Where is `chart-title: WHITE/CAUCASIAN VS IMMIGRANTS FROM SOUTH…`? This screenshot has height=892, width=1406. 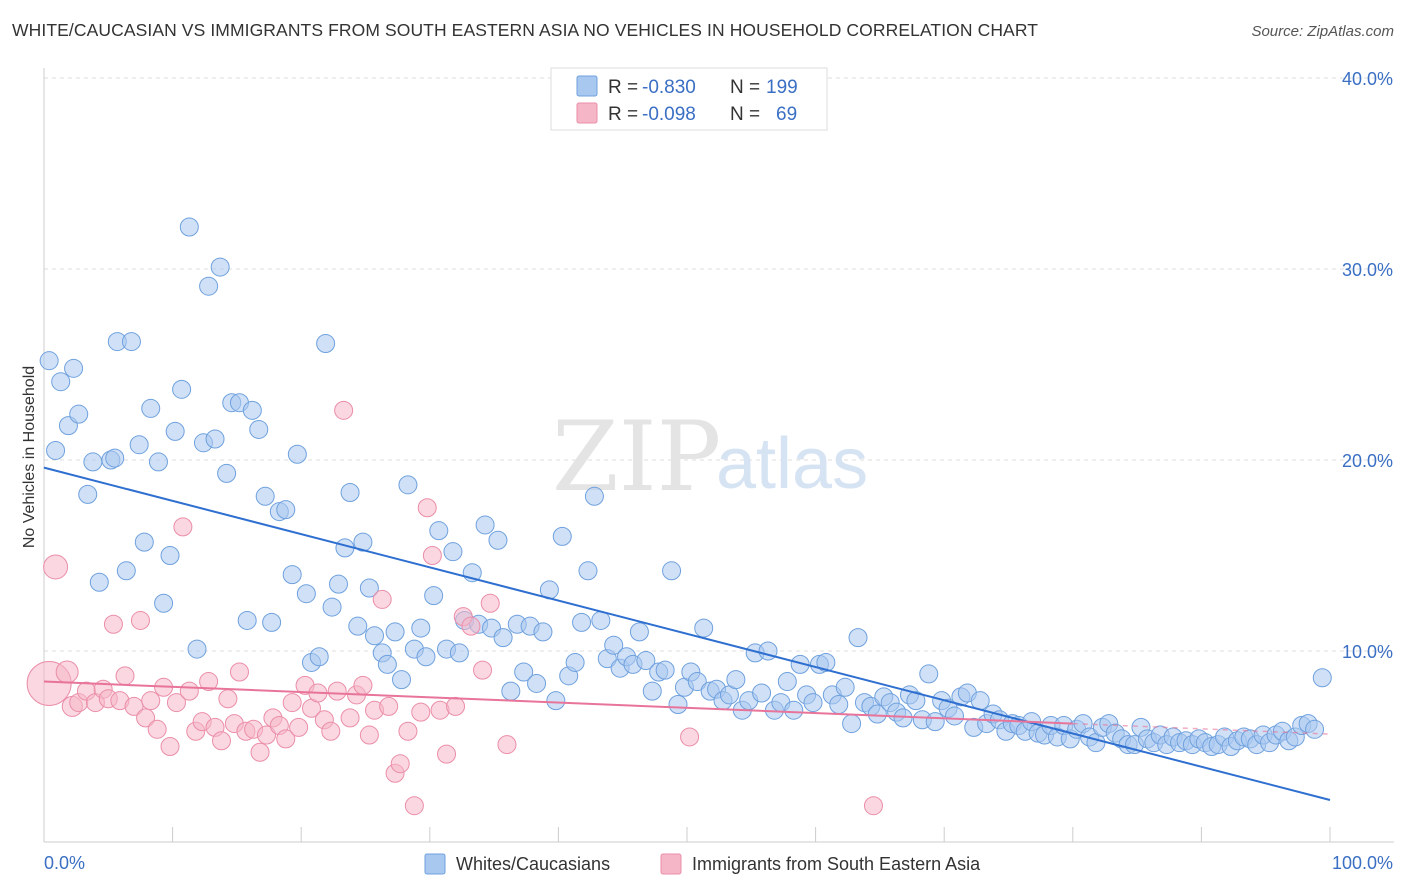 chart-title: WHITE/CAUCASIAN VS IMMIGRANTS FROM SOUTH… is located at coordinates (525, 30).